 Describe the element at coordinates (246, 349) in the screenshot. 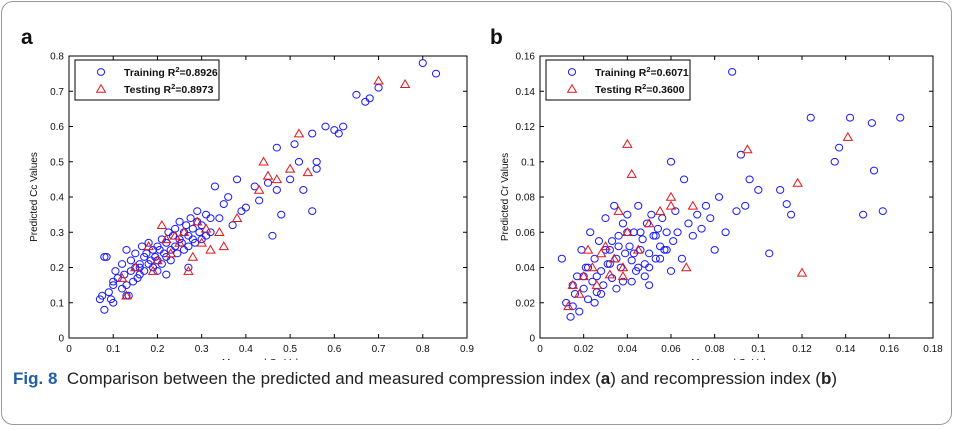

I see `x-tick-label: 0.4` at that location.